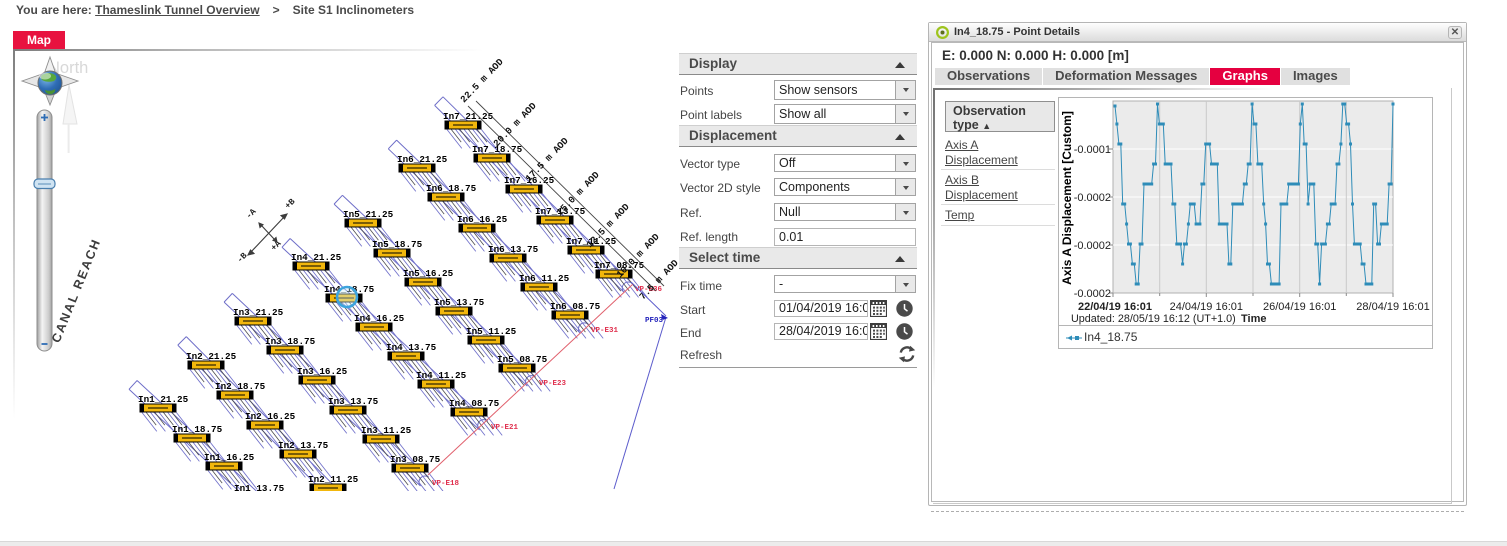 Image resolution: width=1507 pixels, height=546 pixels. Describe the element at coordinates (259, 487) in the screenshot. I see `svg-text: In1_13.75` at that location.